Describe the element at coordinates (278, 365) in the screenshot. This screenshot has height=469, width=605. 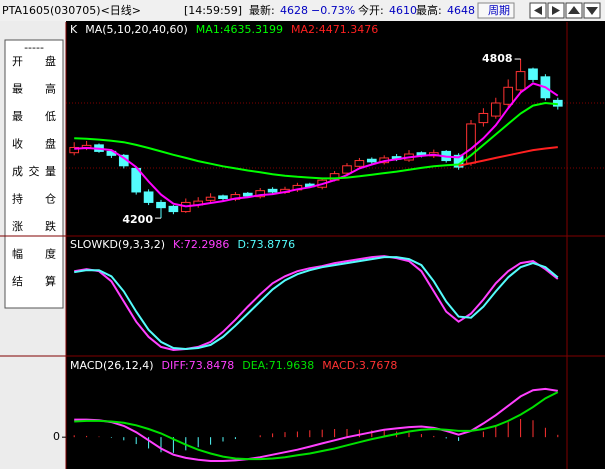
I see `legend-entry: DEA:71.9638` at that location.